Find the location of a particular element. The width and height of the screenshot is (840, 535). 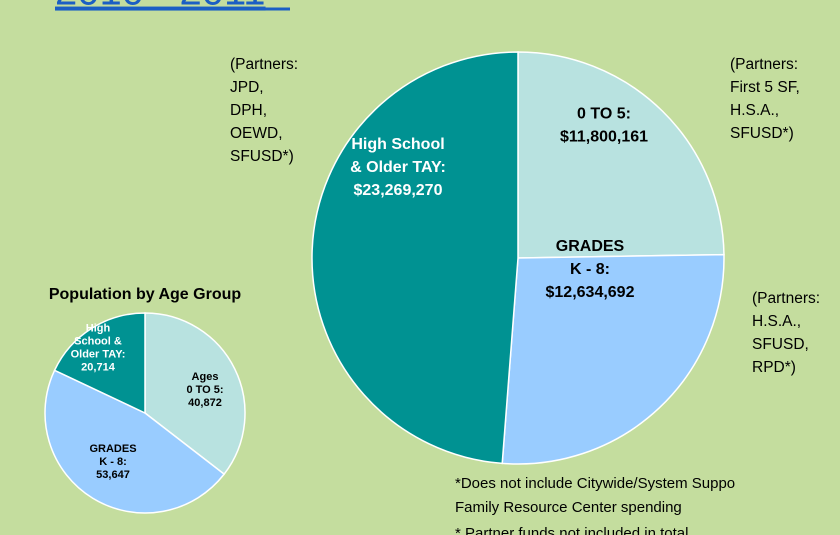

partner-note: OEWD, is located at coordinates (256, 133).